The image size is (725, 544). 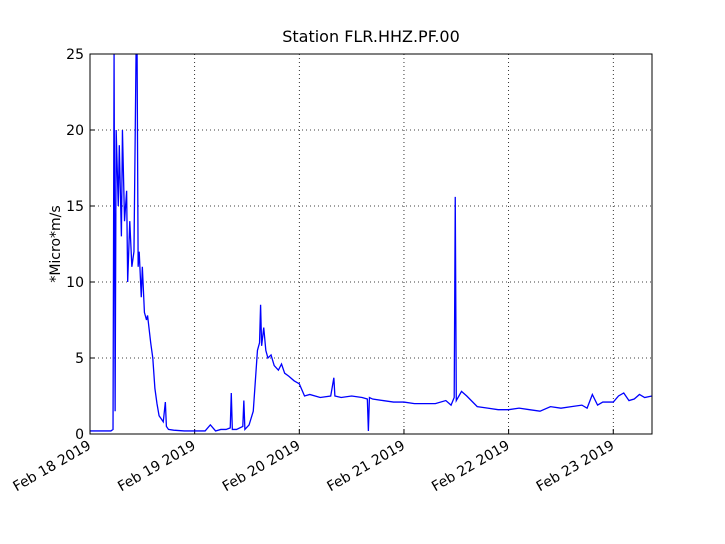 What do you see at coordinates (75, 207) in the screenshot?
I see `y-tick-label: 15` at bounding box center [75, 207].